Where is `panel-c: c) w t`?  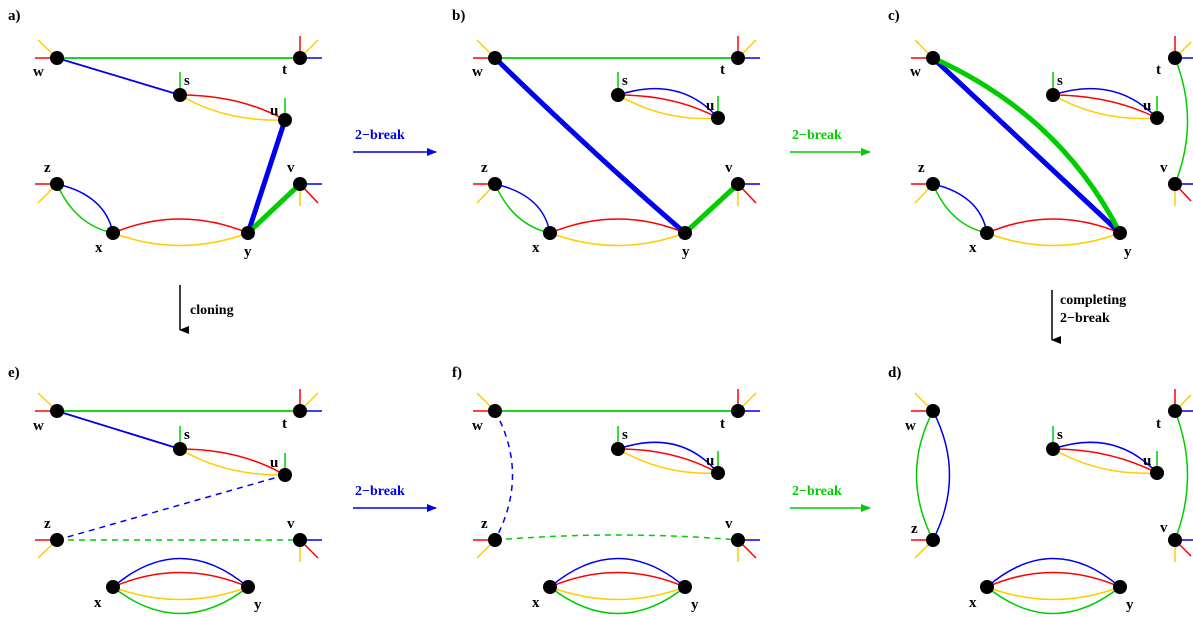 panel-c: c) w t is located at coordinates (1040, 134).